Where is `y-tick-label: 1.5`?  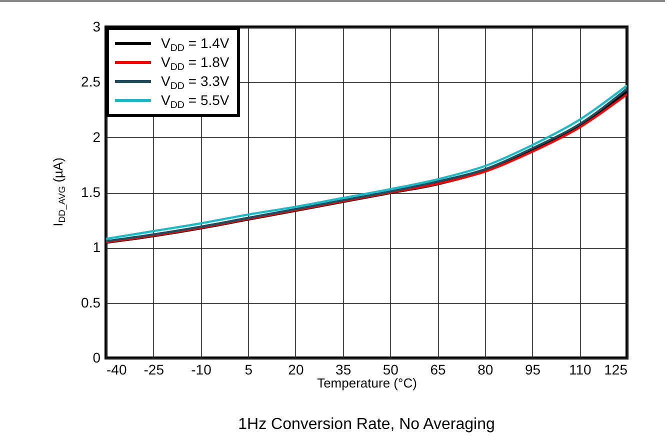 y-tick-label: 1.5 is located at coordinates (91, 192).